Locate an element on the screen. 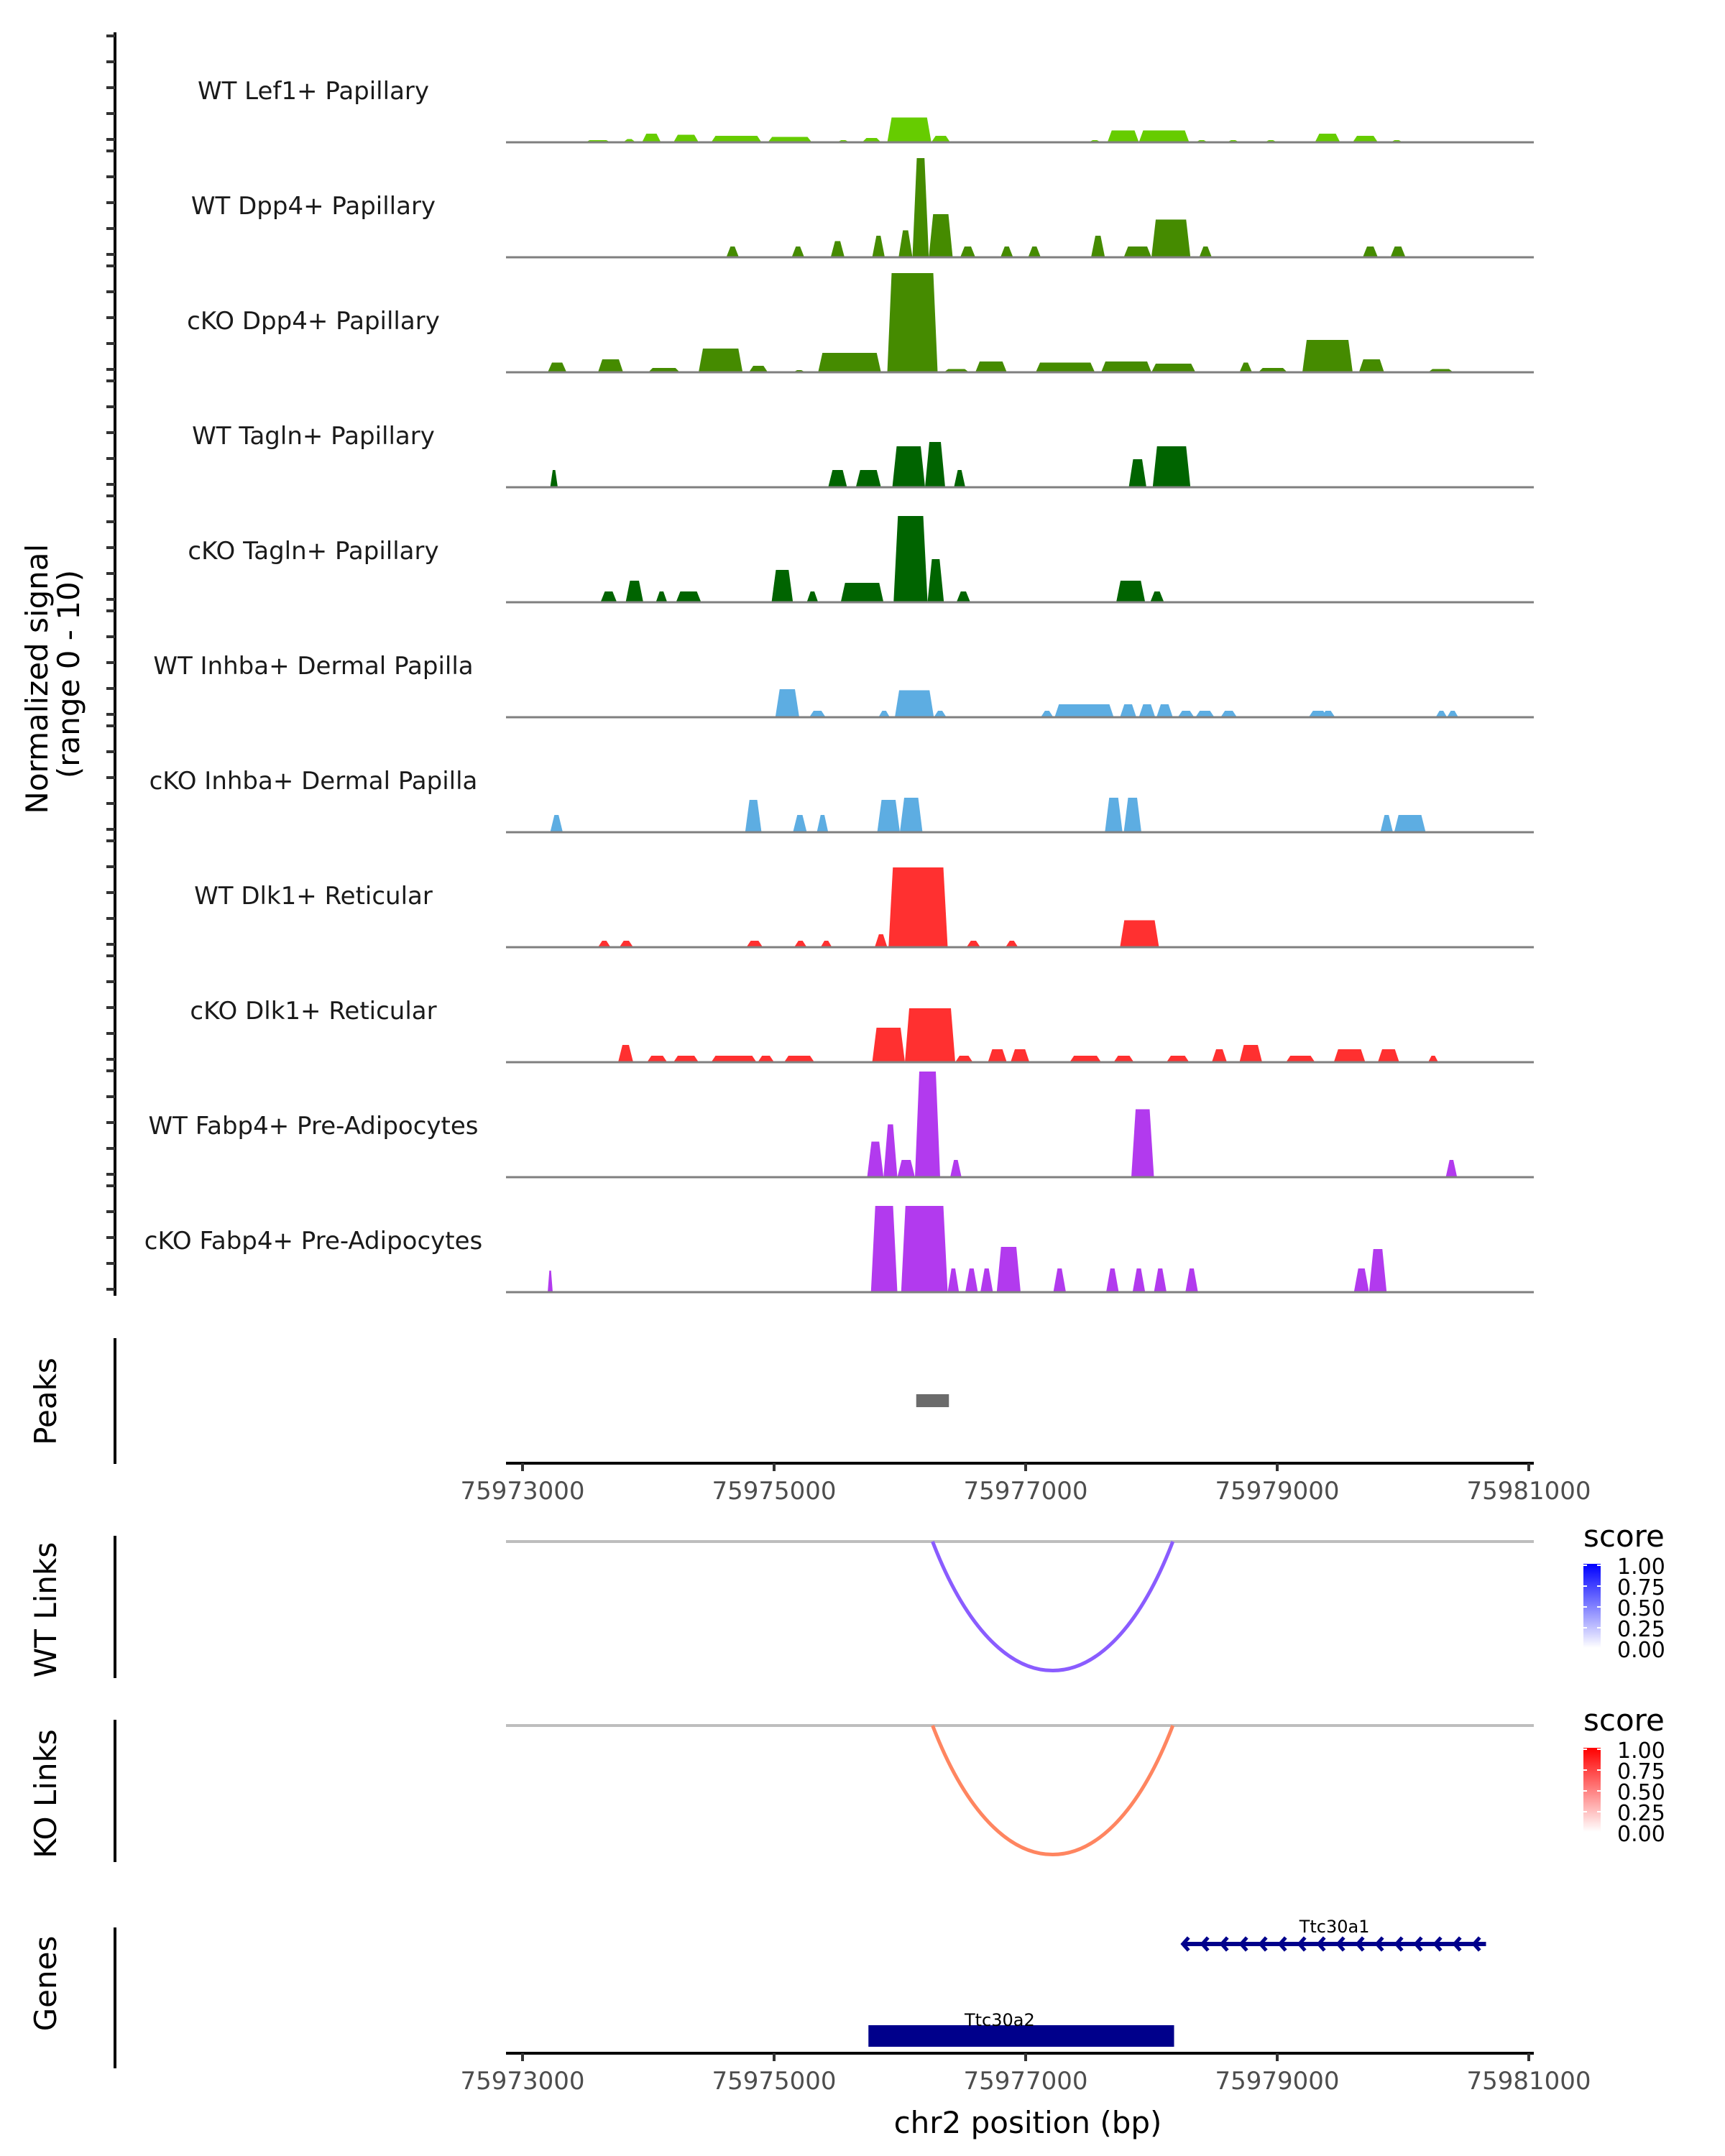  legend-tick-label: 0.50 is located at coordinates (1641, 1608).